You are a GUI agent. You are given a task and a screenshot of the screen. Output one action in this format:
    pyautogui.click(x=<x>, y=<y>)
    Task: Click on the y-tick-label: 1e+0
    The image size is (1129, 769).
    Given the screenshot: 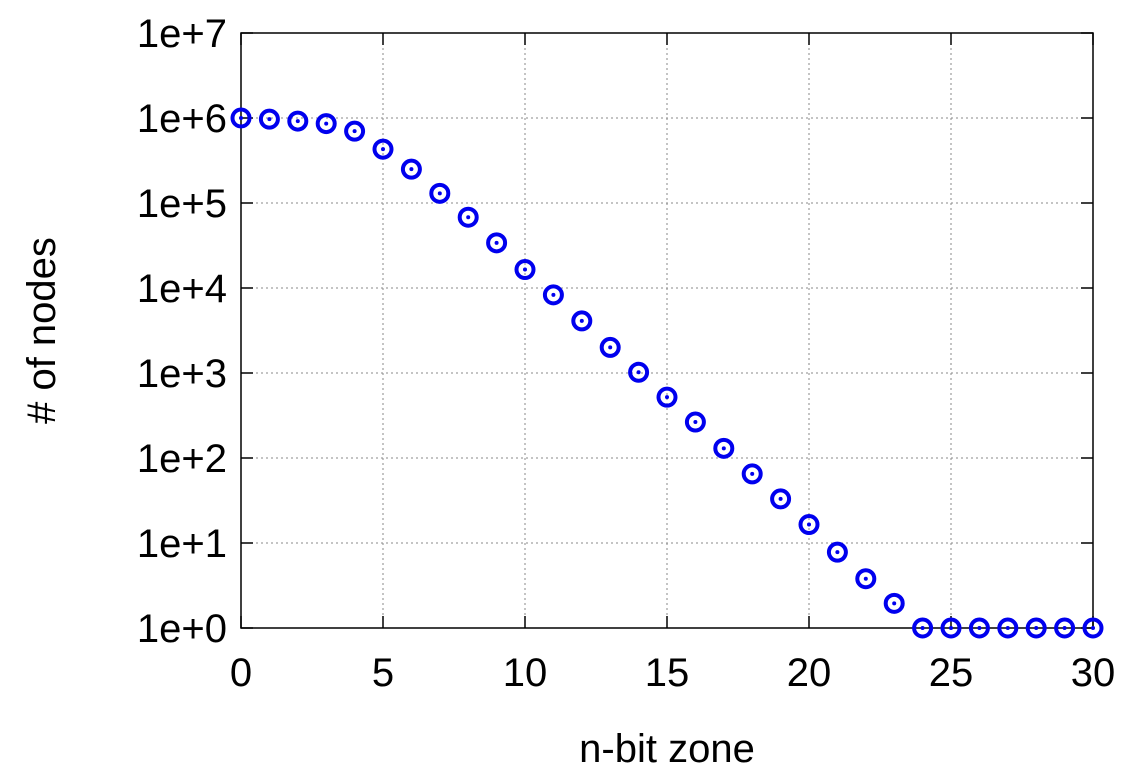 What is the action you would take?
    pyautogui.click(x=182, y=629)
    